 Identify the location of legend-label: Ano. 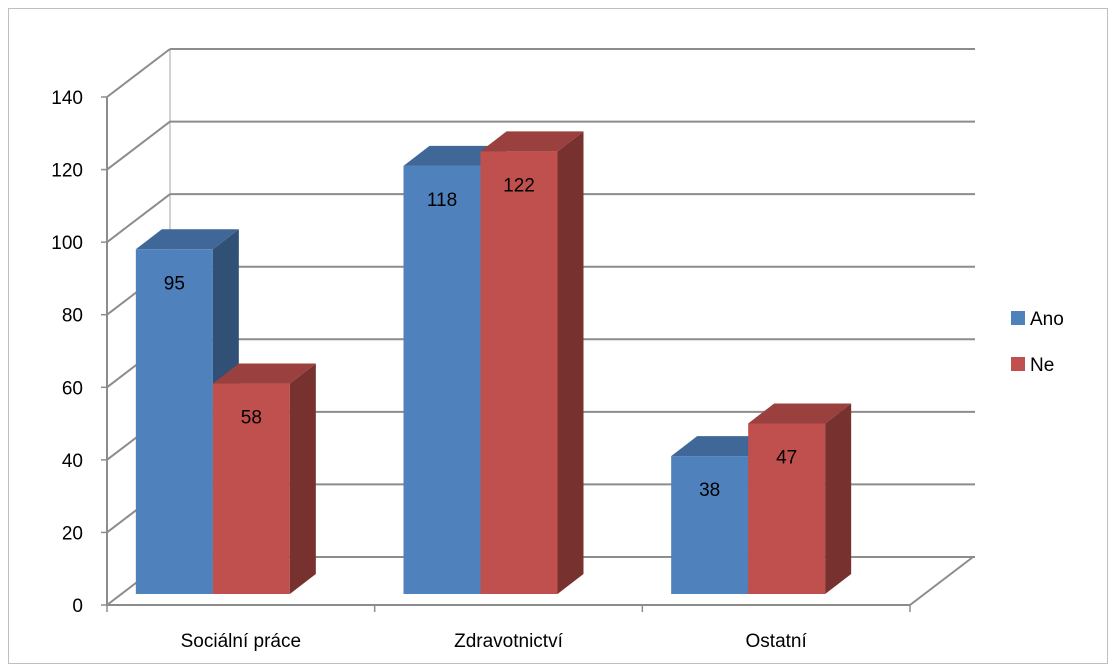
(1047, 319).